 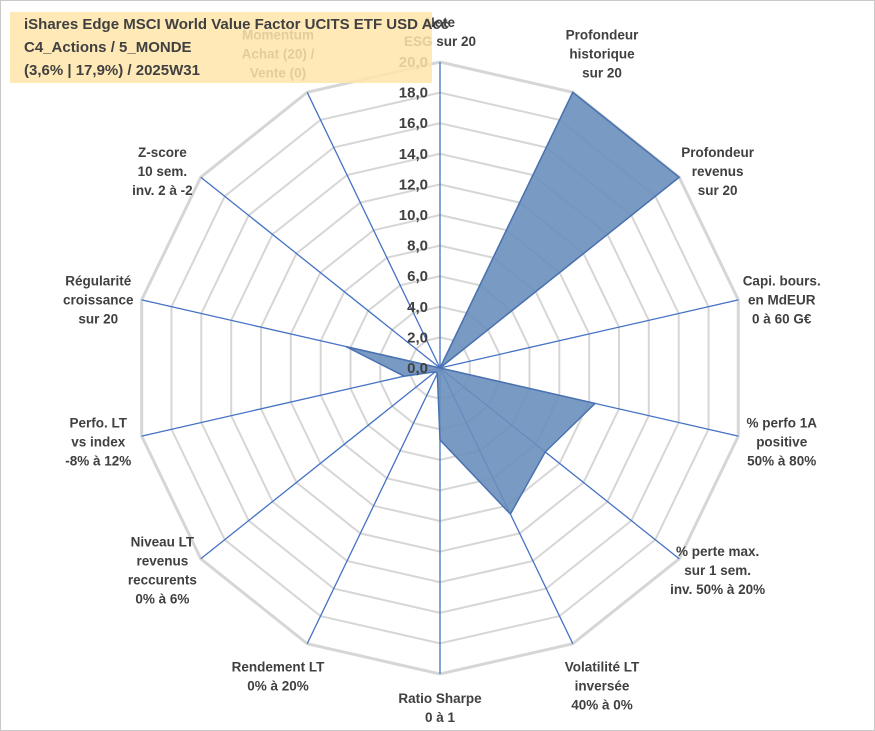 What do you see at coordinates (279, 676) in the screenshot?
I see `category-label: Rendement LT 0% à 20%` at bounding box center [279, 676].